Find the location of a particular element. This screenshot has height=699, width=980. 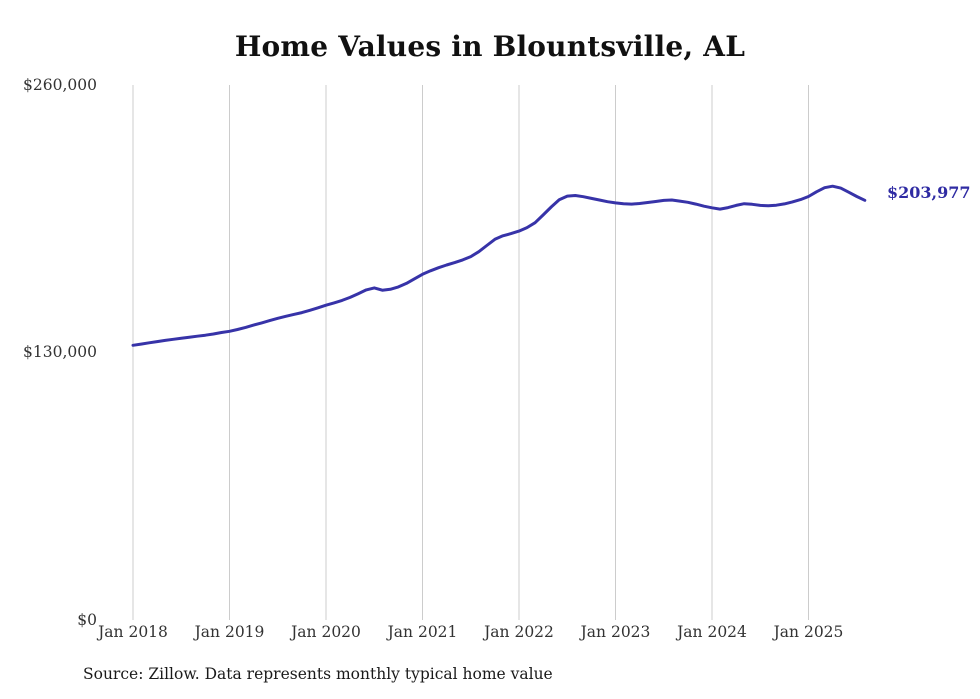

x-tick-label: Jan 2021 is located at coordinates (422, 632).